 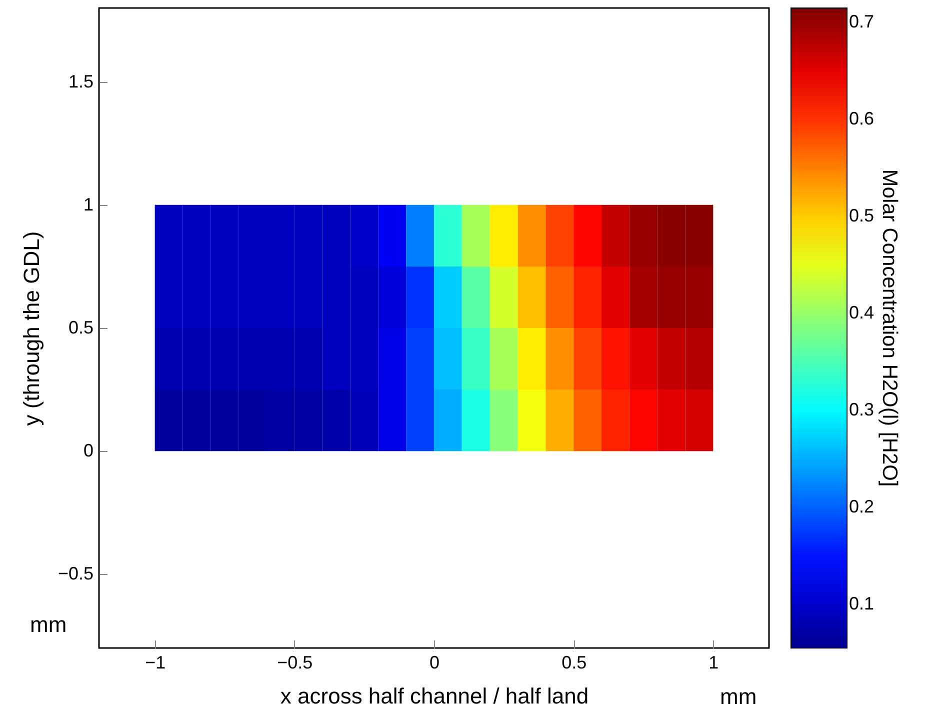 What do you see at coordinates (155, 662) in the screenshot?
I see `x-tick-label: −1` at bounding box center [155, 662].